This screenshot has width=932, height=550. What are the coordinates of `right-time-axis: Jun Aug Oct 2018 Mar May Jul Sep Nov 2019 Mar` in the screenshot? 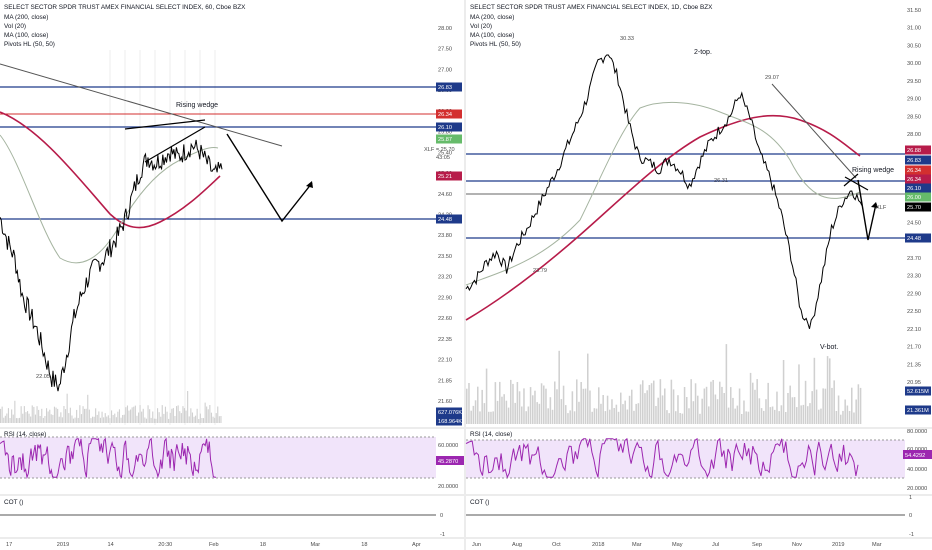 It's located at (677, 545).